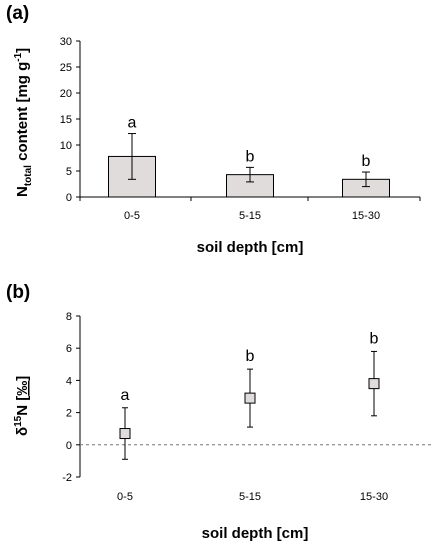 This screenshot has height=550, width=444. Describe the element at coordinates (67, 478) in the screenshot. I see `panel-b-y-tick-label-0: -2` at that location.